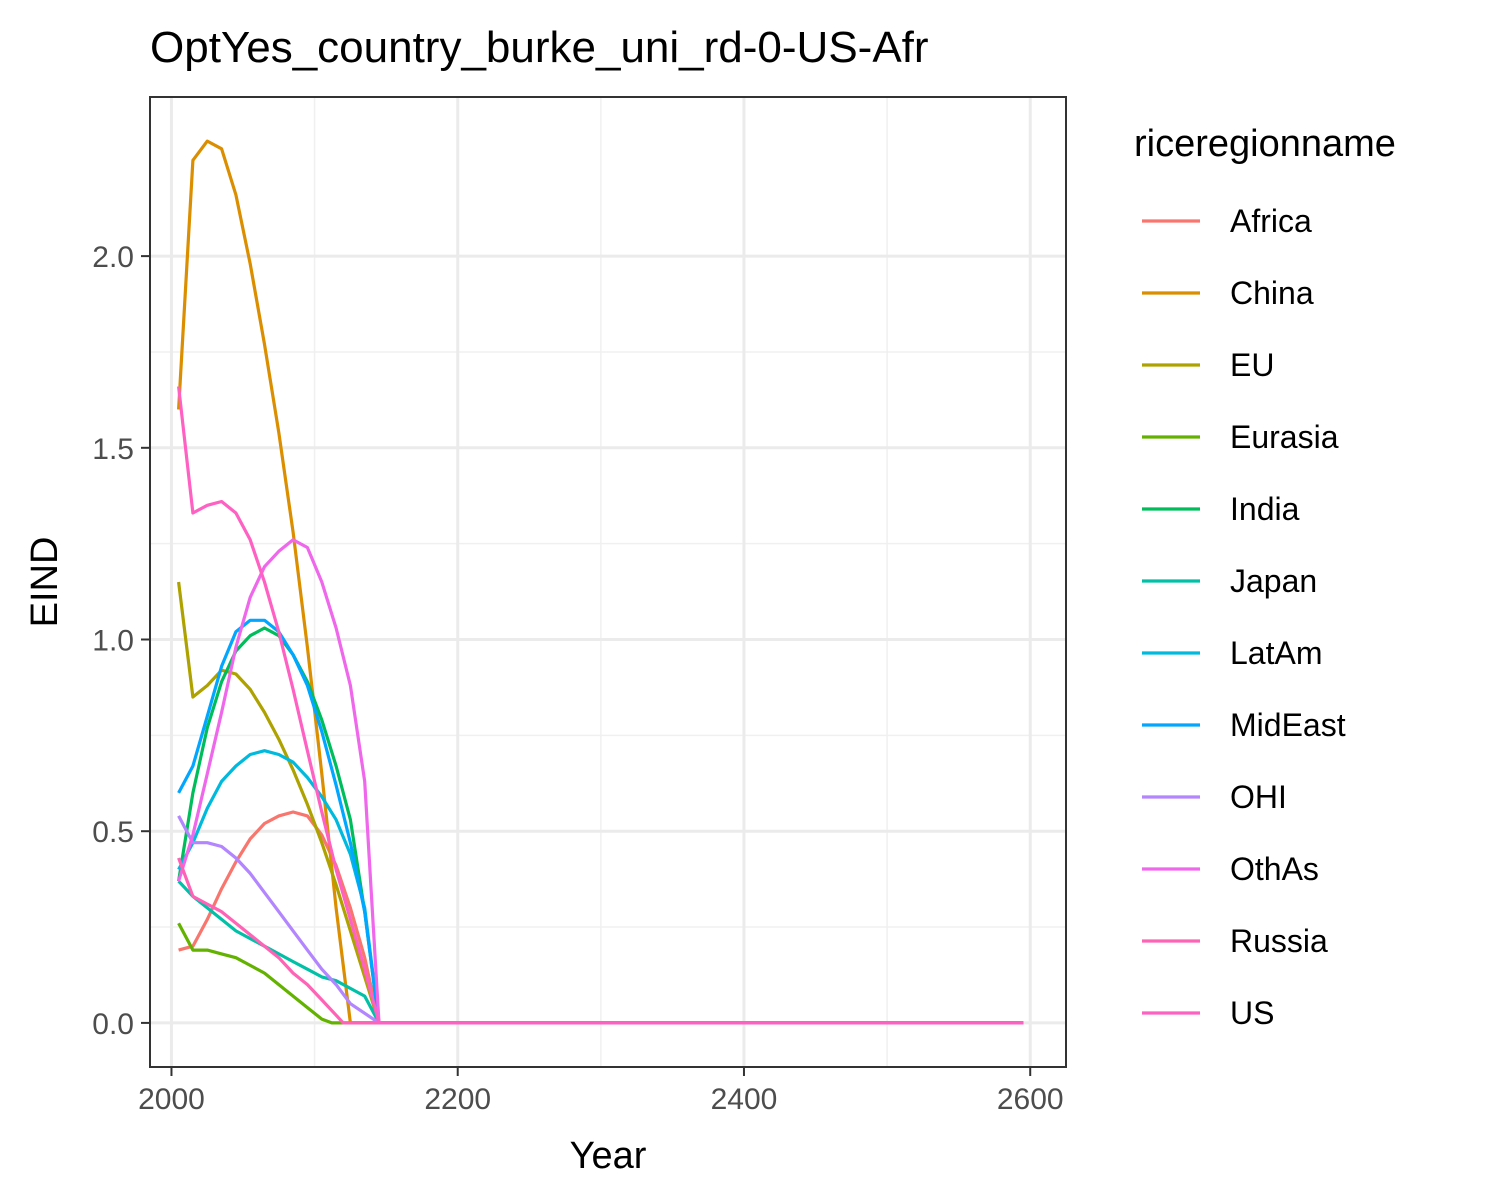  Describe the element at coordinates (1276, 653) in the screenshot. I see `legend-label-latam: LatAm` at that location.